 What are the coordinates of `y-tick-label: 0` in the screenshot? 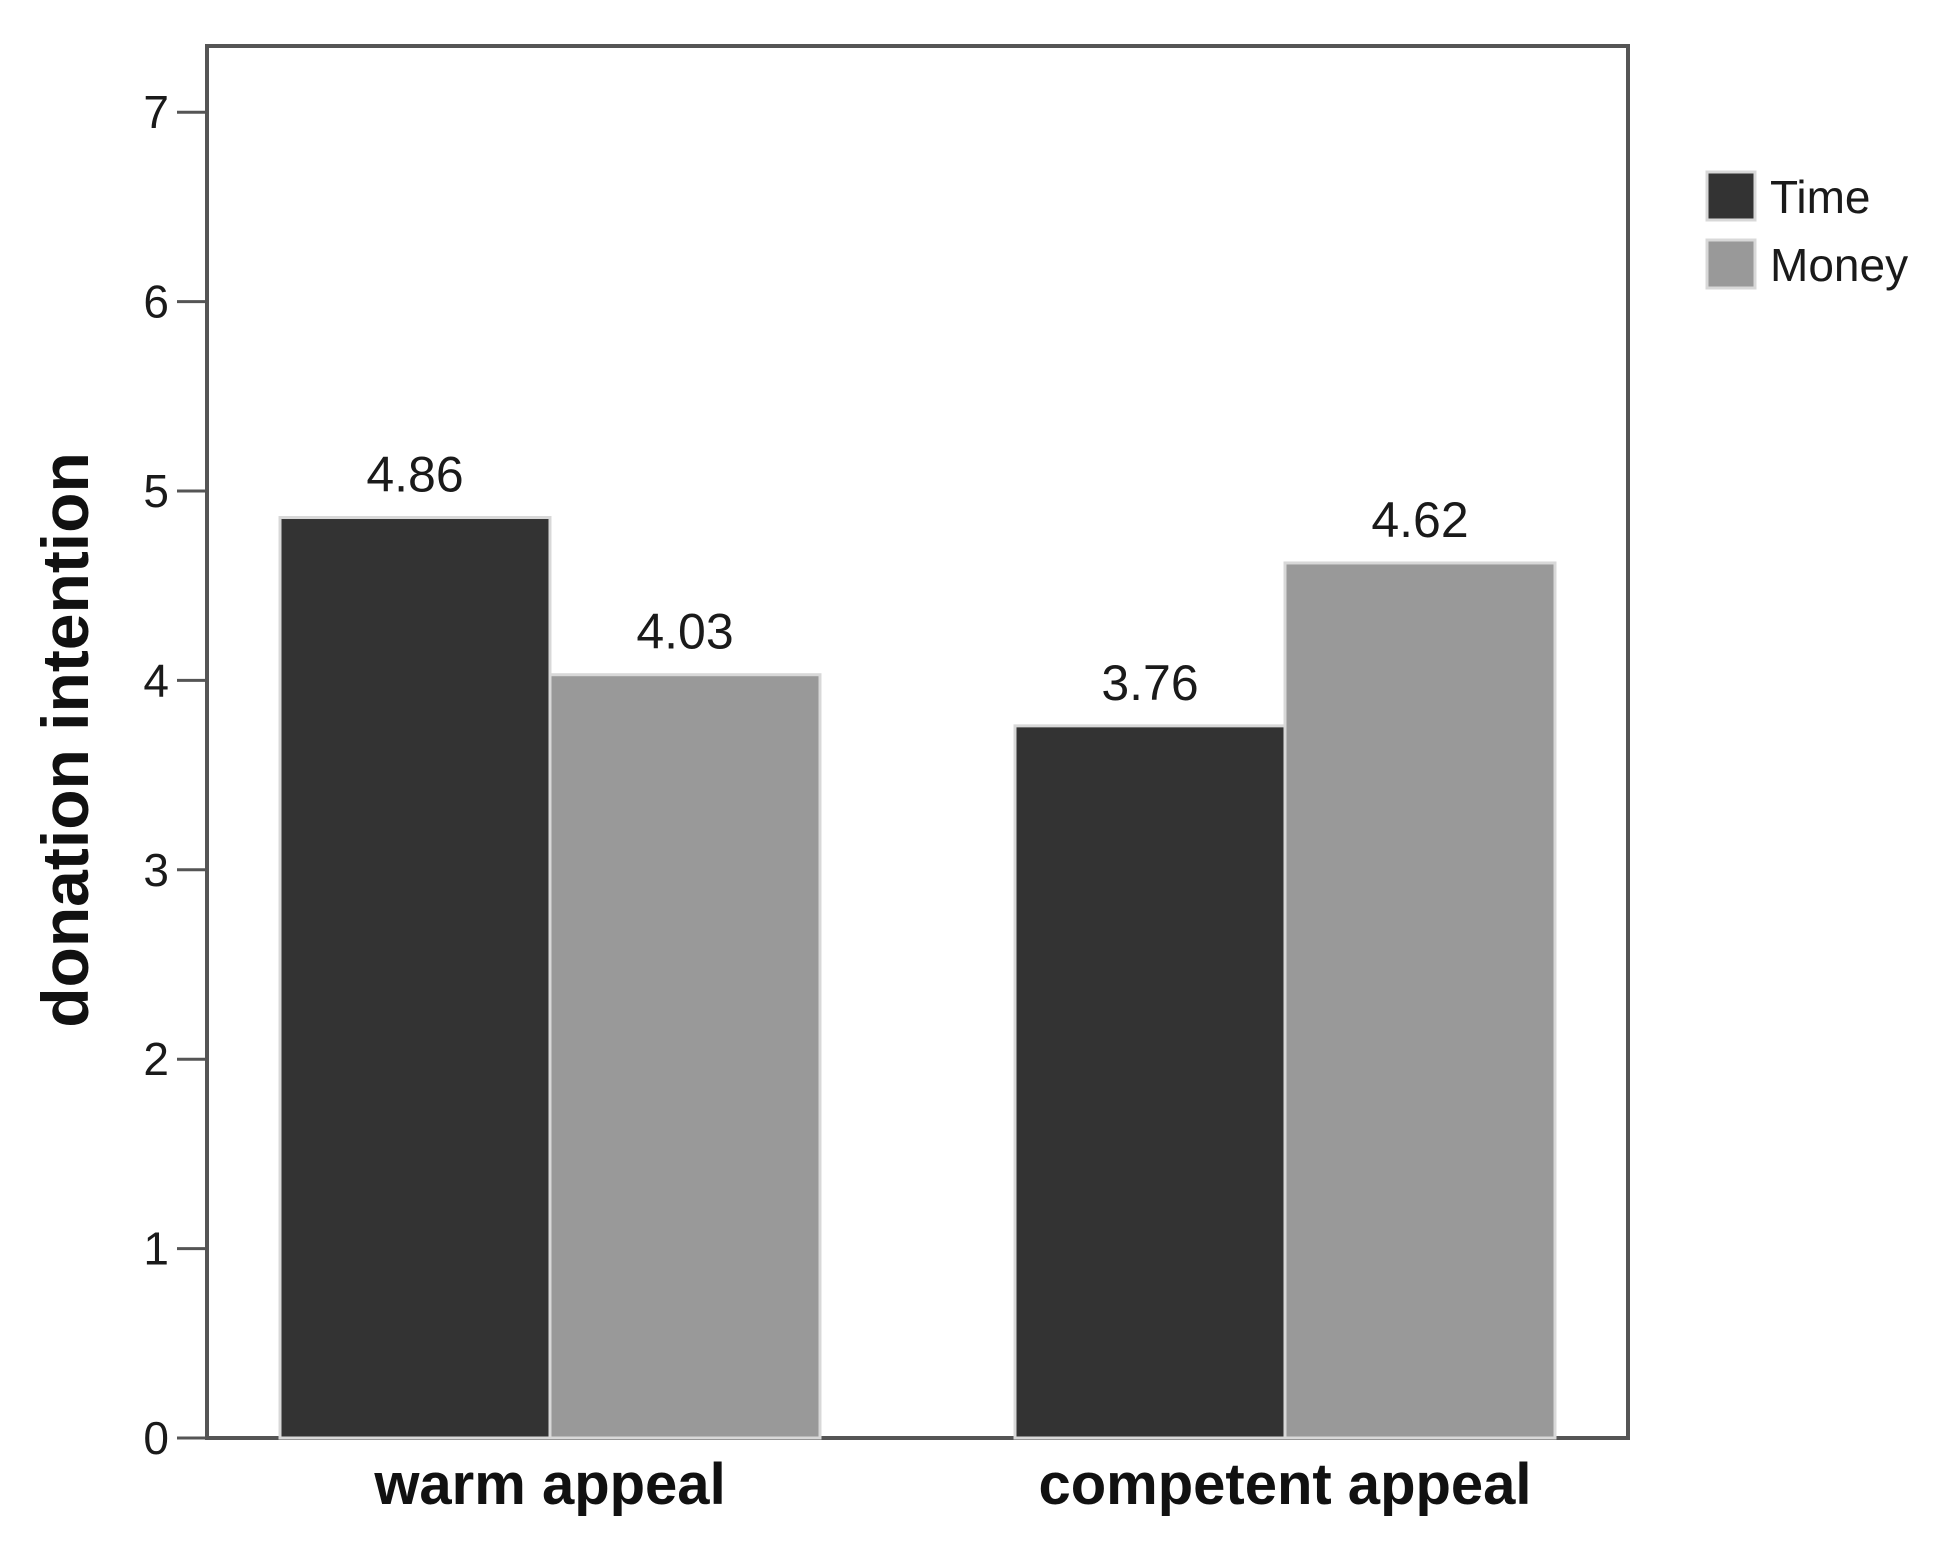 It's located at (156, 1438).